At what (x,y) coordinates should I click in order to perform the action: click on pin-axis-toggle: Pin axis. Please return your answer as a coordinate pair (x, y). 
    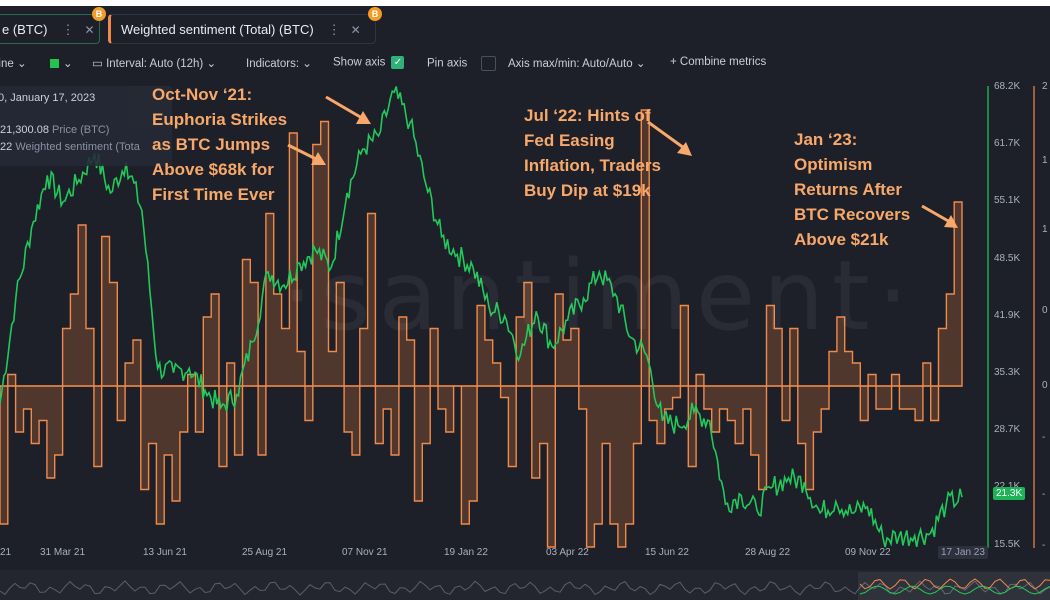
    Looking at the image, I should click on (462, 63).